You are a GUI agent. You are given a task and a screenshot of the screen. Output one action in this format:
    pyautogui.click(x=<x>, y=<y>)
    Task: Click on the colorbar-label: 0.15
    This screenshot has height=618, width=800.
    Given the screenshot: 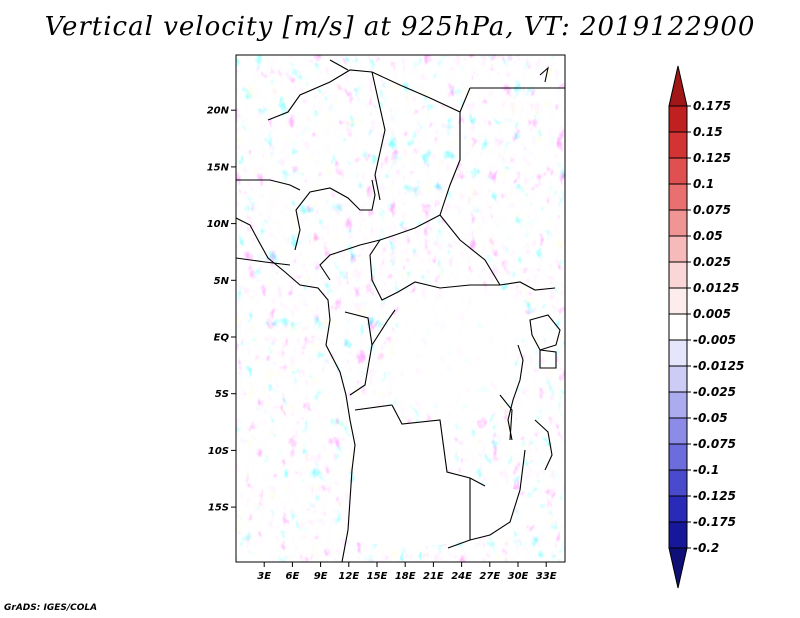 What is the action you would take?
    pyautogui.click(x=708, y=132)
    